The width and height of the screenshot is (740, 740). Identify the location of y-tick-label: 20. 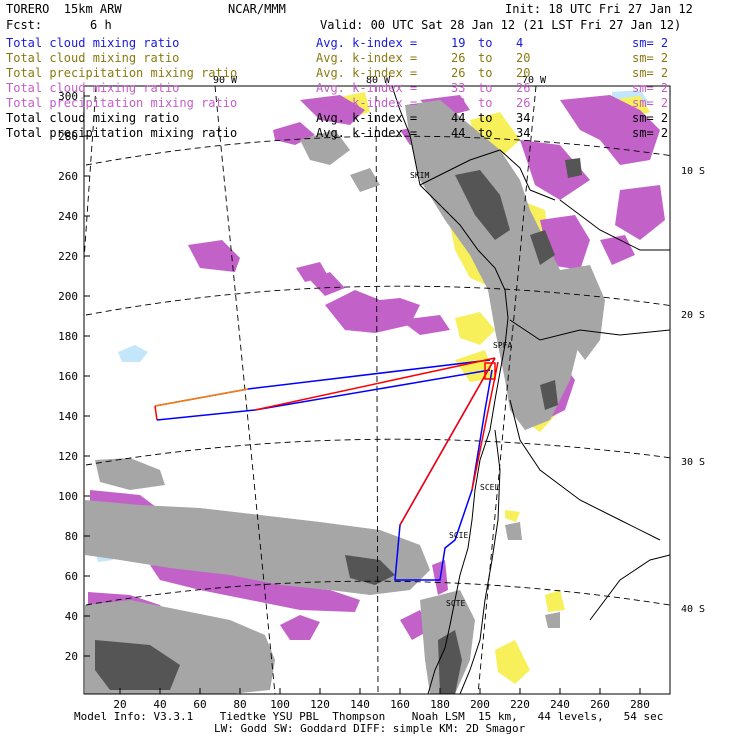
(71, 656).